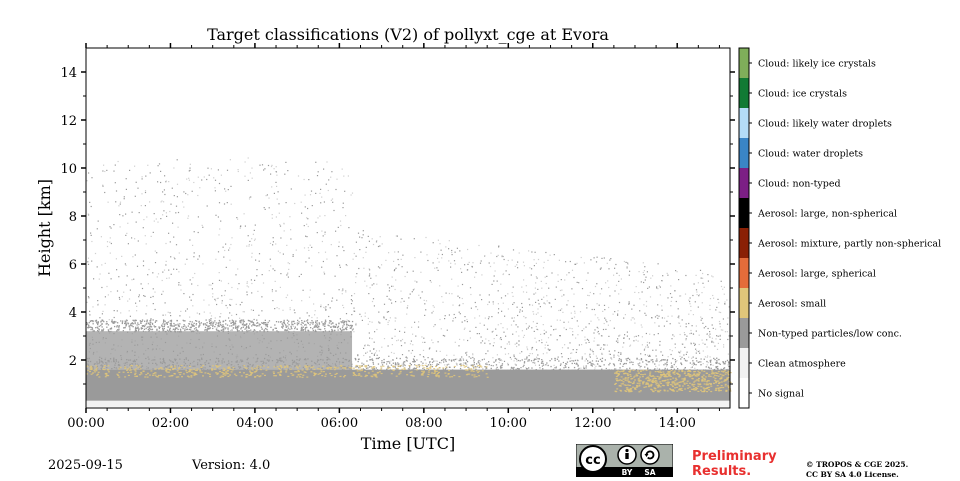 This screenshot has height=481, width=960. Describe the element at coordinates (881, 465) in the screenshot. I see `copyright-line-1: © TROPOS & CGE 2025.` at that location.